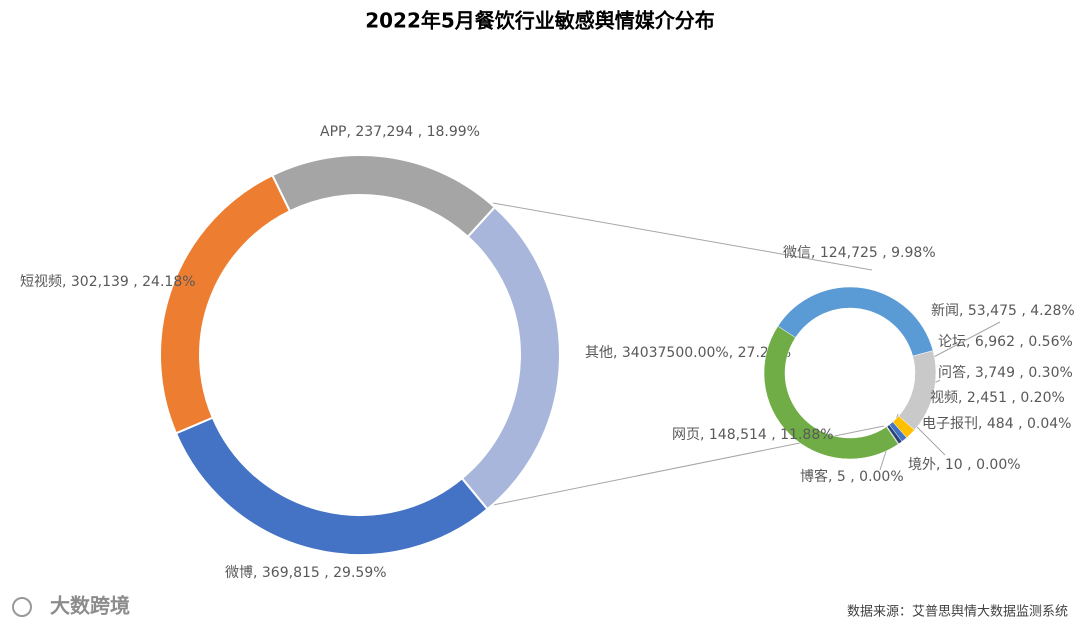 The image size is (1080, 628). I want to click on data-label: APP, 237,294 , 18.99%, so click(400, 132).